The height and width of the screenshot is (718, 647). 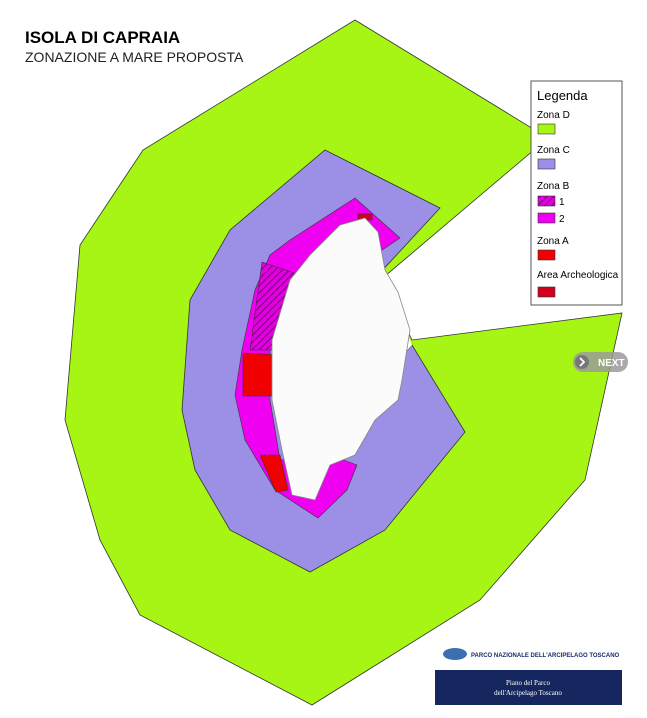 I want to click on plan-line: Piano del Parco, so click(x=528, y=683).